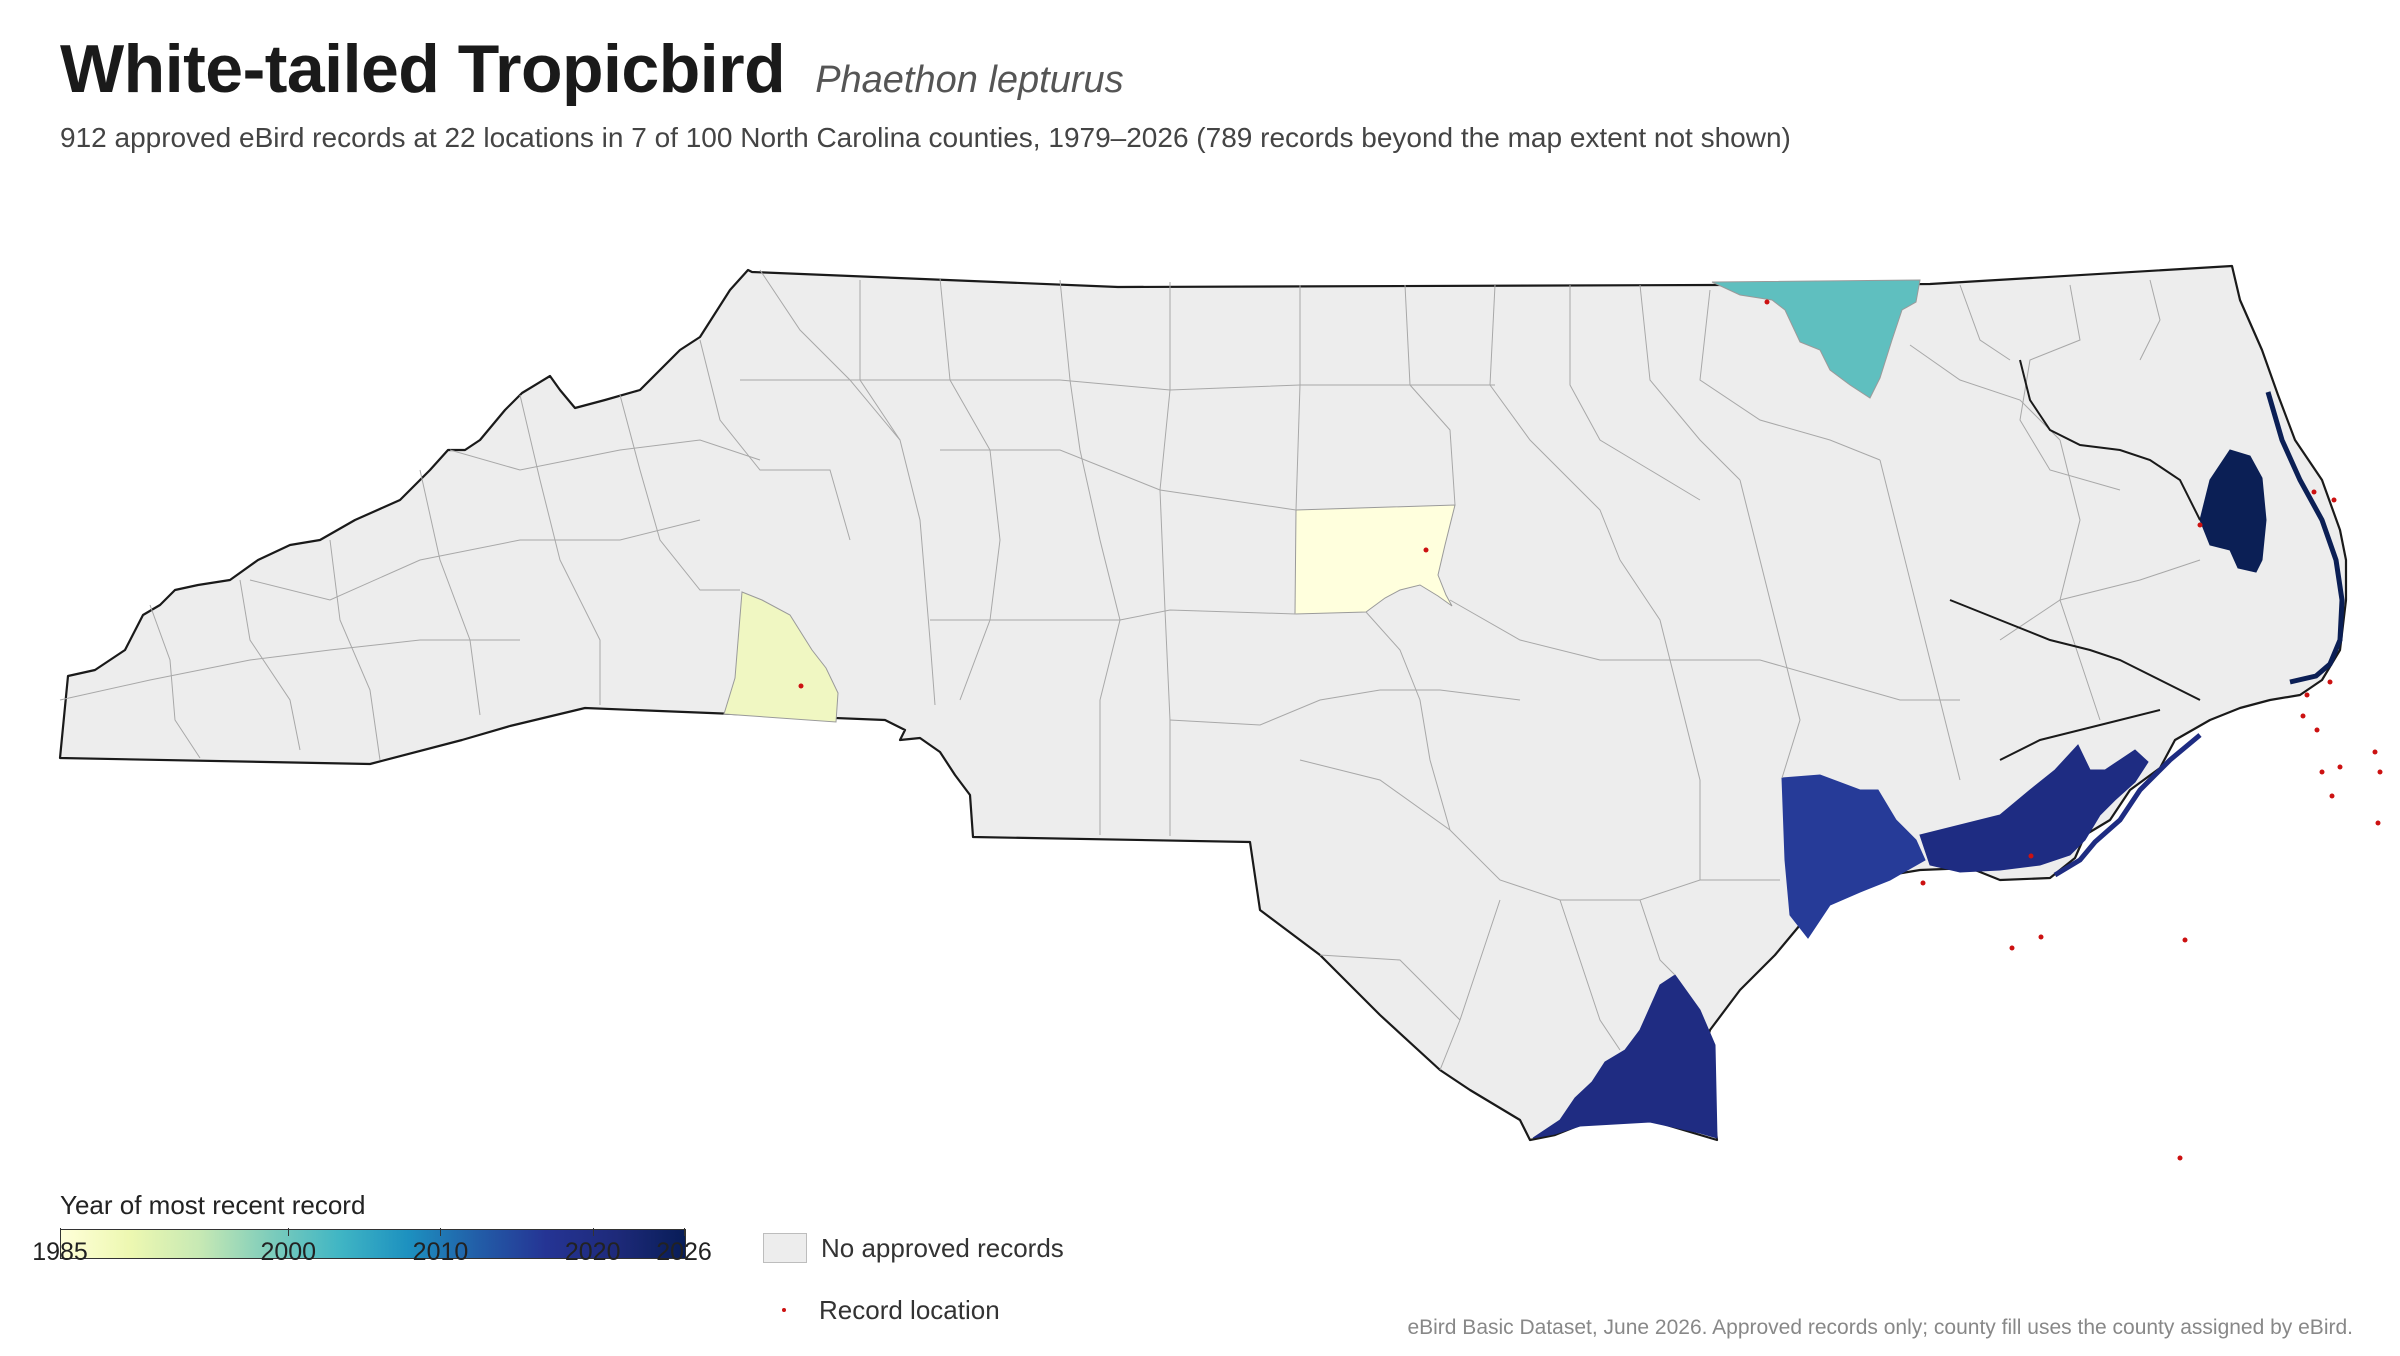 The height and width of the screenshot is (1356, 2400). I want to click on record-location-key: Record location, so click(913, 1310).